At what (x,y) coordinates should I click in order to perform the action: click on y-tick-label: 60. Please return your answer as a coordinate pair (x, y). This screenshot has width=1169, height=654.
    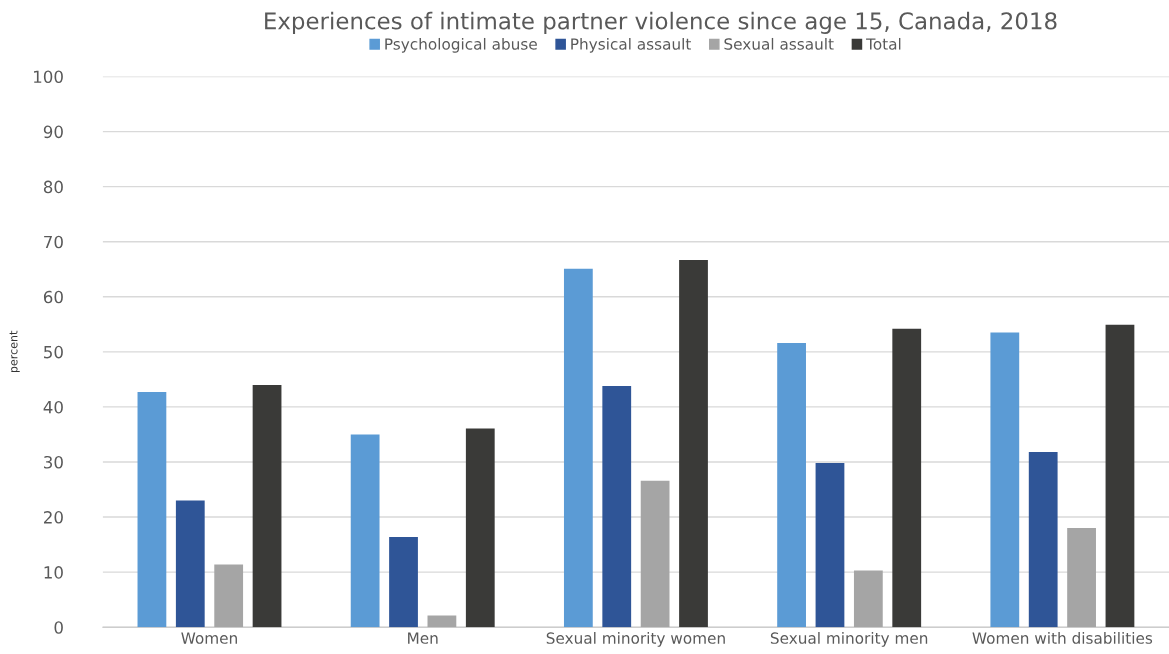
    Looking at the image, I should click on (53, 297).